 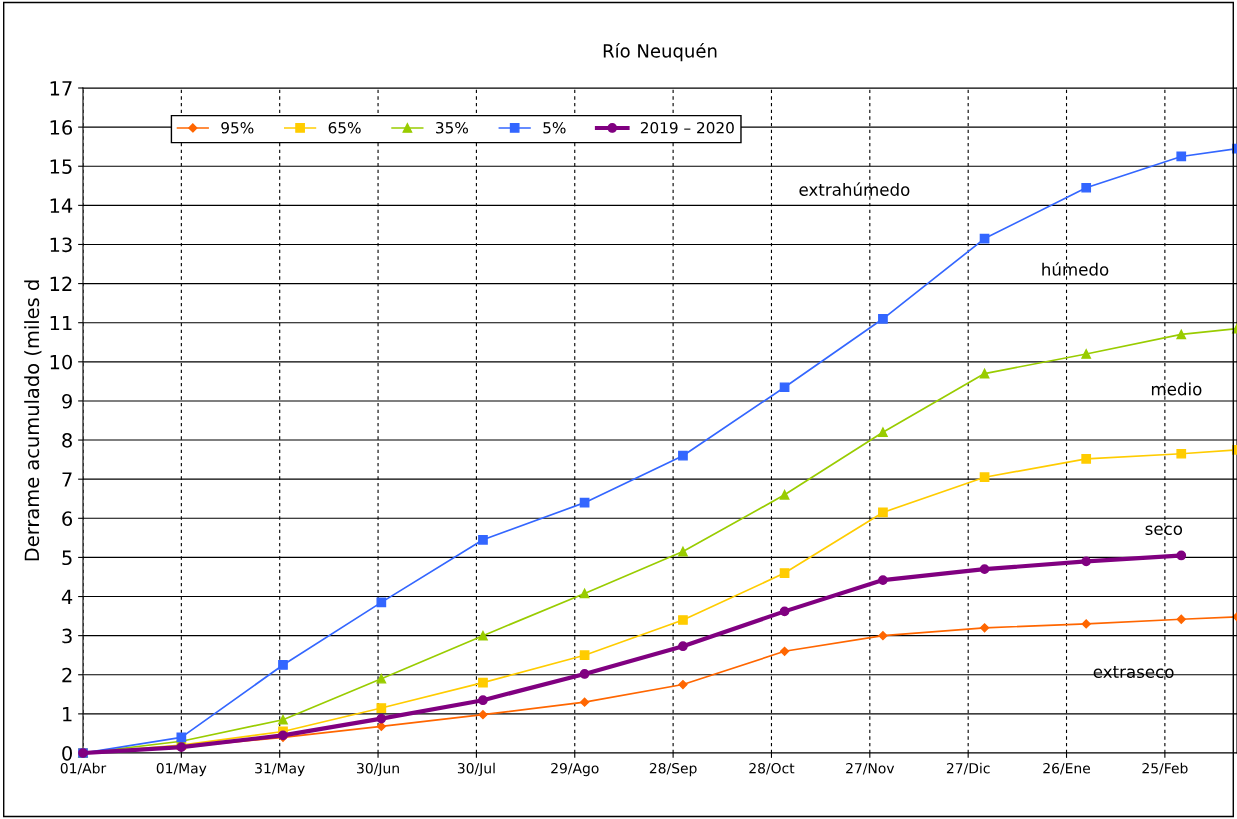 I want to click on y-tick-label: 15, so click(x=61, y=166).